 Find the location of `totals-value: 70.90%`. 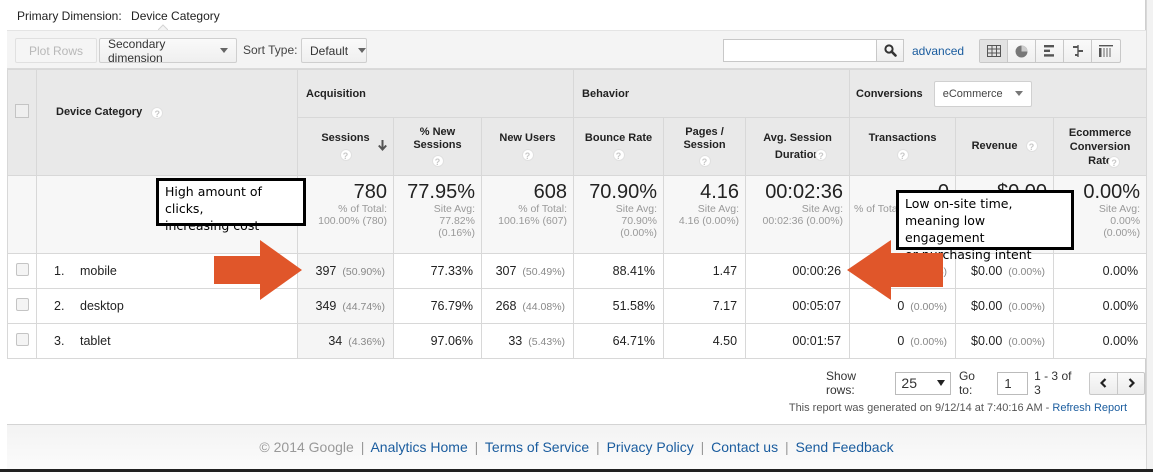

totals-value: 70.90% is located at coordinates (623, 192).